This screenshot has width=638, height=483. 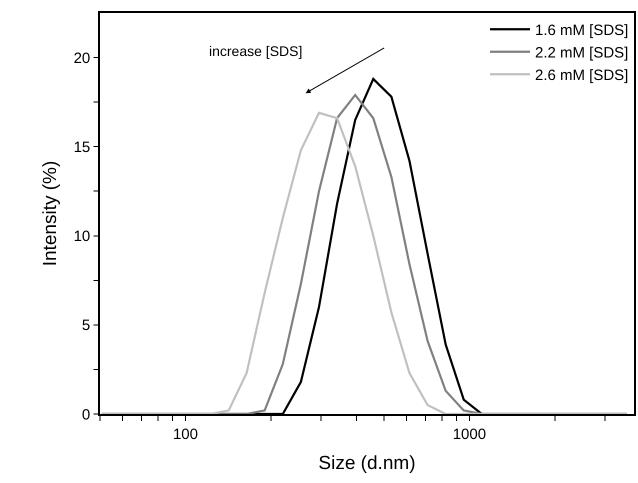 I want to click on y-tick-label: 5, so click(x=86, y=325).